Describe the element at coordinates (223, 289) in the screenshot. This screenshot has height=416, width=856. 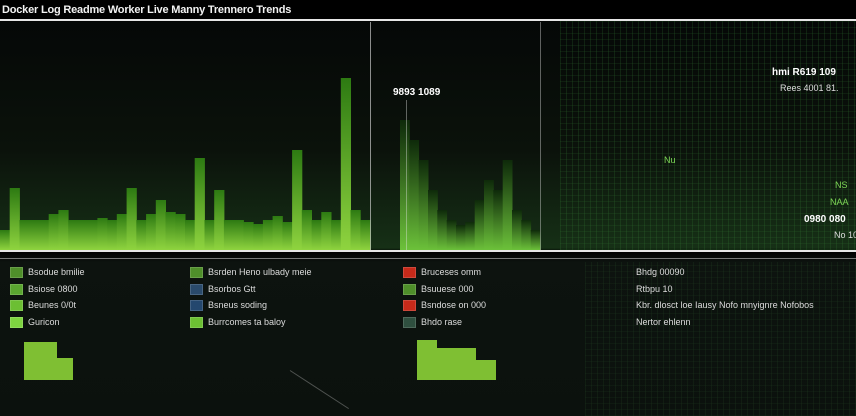
I see `legend-item: Bsorbos Gtt` at that location.